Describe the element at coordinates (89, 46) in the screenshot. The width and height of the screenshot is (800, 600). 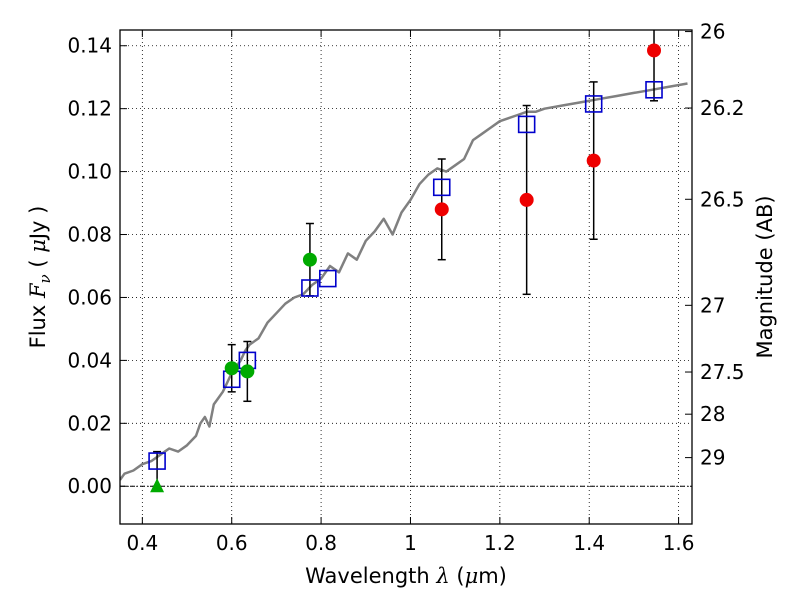
I see `y-tick-label: 0.14` at that location.